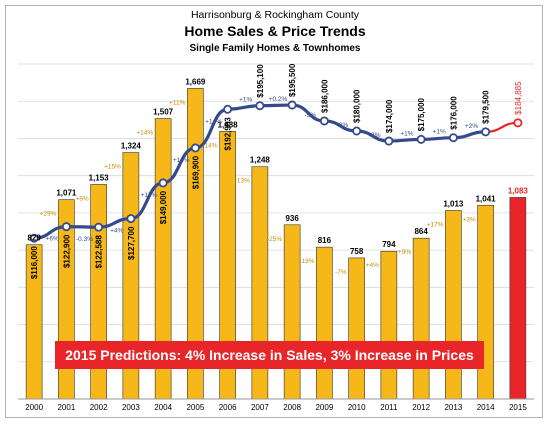 This screenshot has height=425, width=550. What do you see at coordinates (453, 203) in the screenshot?
I see `sales-label: 1,013` at bounding box center [453, 203].